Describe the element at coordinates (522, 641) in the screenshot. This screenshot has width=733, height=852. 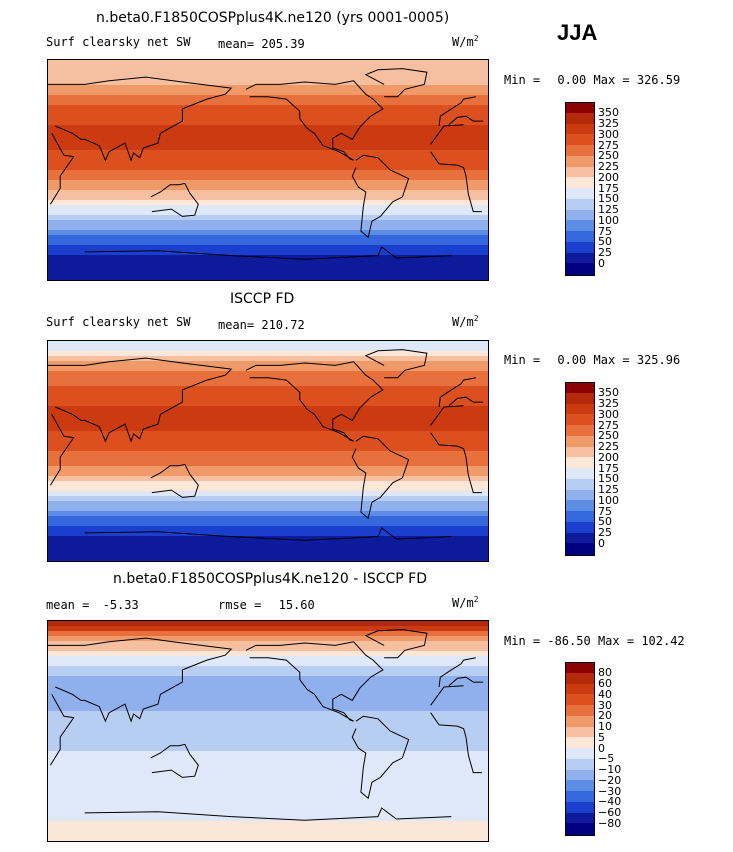
I see `panel-3-min-label: Min =` at that location.